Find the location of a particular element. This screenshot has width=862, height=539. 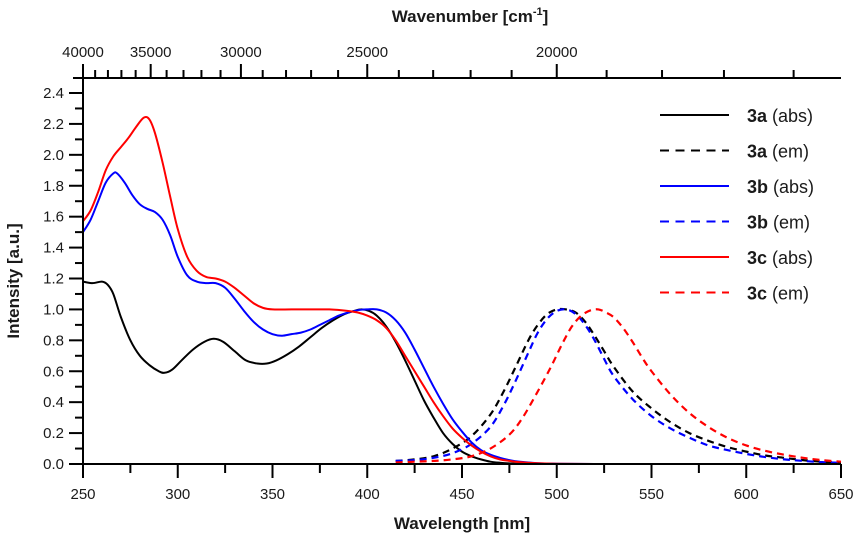

top-tick-label: 40000 is located at coordinates (83, 52).